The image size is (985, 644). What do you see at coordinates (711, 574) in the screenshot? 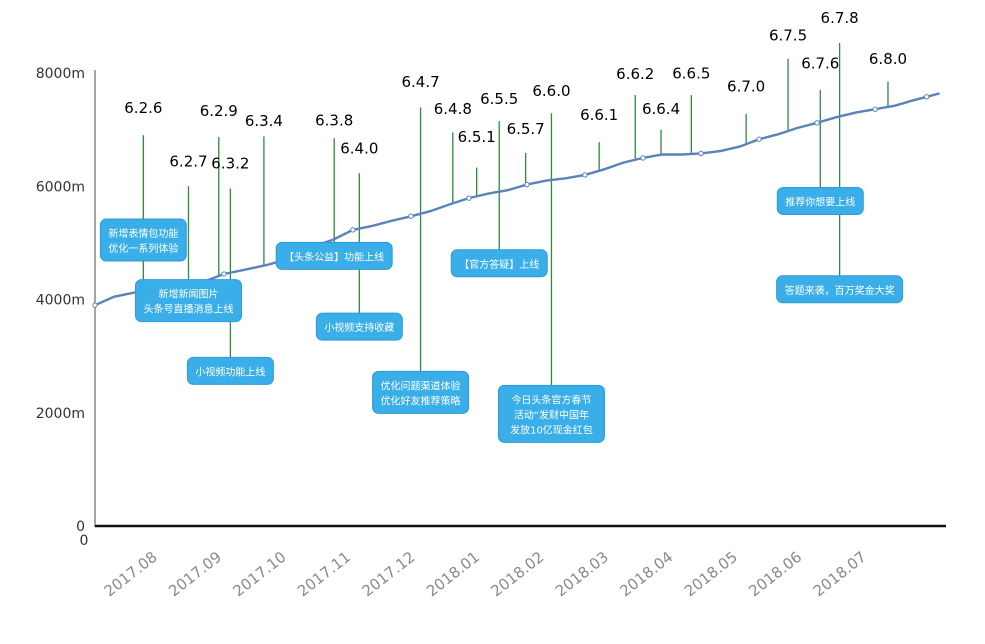
I see `x-tick-label: 2018.05` at bounding box center [711, 574].